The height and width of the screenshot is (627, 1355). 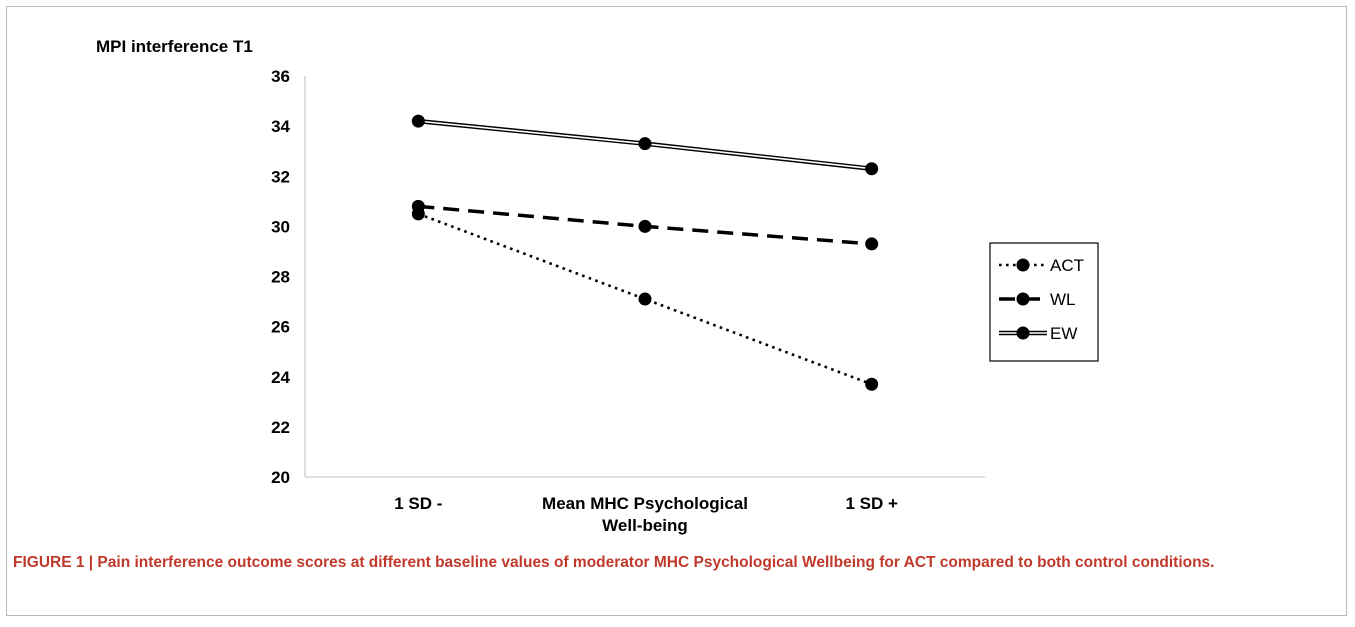 What do you see at coordinates (418, 503) in the screenshot?
I see `x-tick-label: 1 SD -` at bounding box center [418, 503].